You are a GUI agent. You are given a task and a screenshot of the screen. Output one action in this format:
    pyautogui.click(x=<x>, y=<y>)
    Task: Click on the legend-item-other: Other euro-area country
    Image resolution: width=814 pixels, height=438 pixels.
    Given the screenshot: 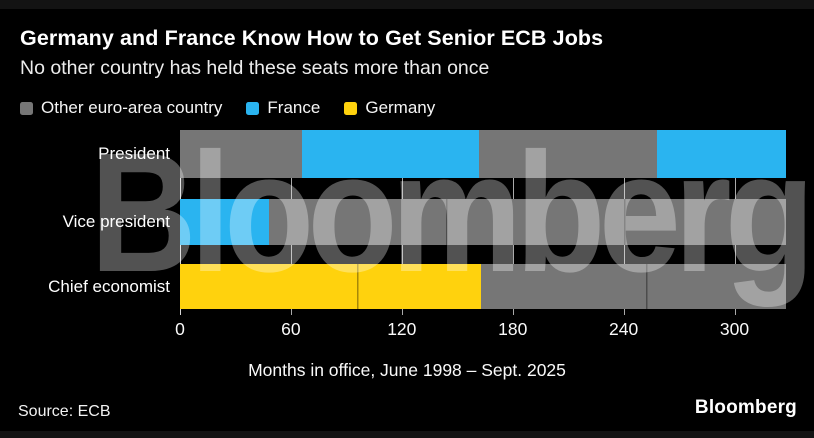 What is the action you would take?
    pyautogui.click(x=121, y=108)
    